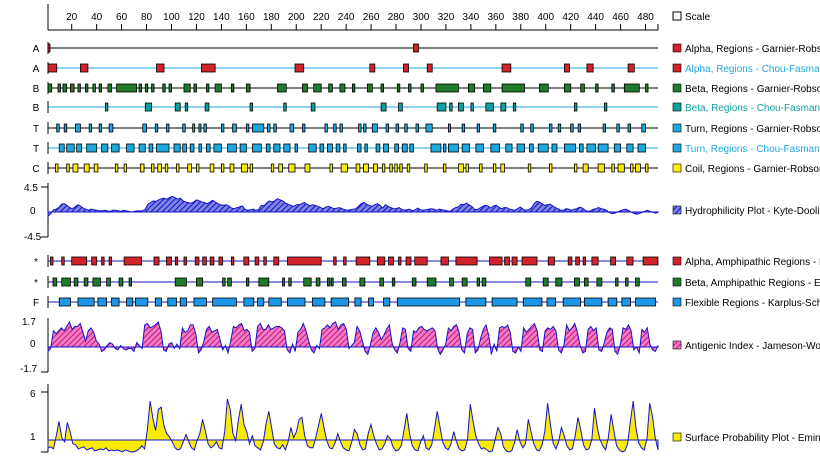 The image size is (820, 472). I want to click on legend-label: Alpha, Regions - Chou-Fasman, so click(752, 69).